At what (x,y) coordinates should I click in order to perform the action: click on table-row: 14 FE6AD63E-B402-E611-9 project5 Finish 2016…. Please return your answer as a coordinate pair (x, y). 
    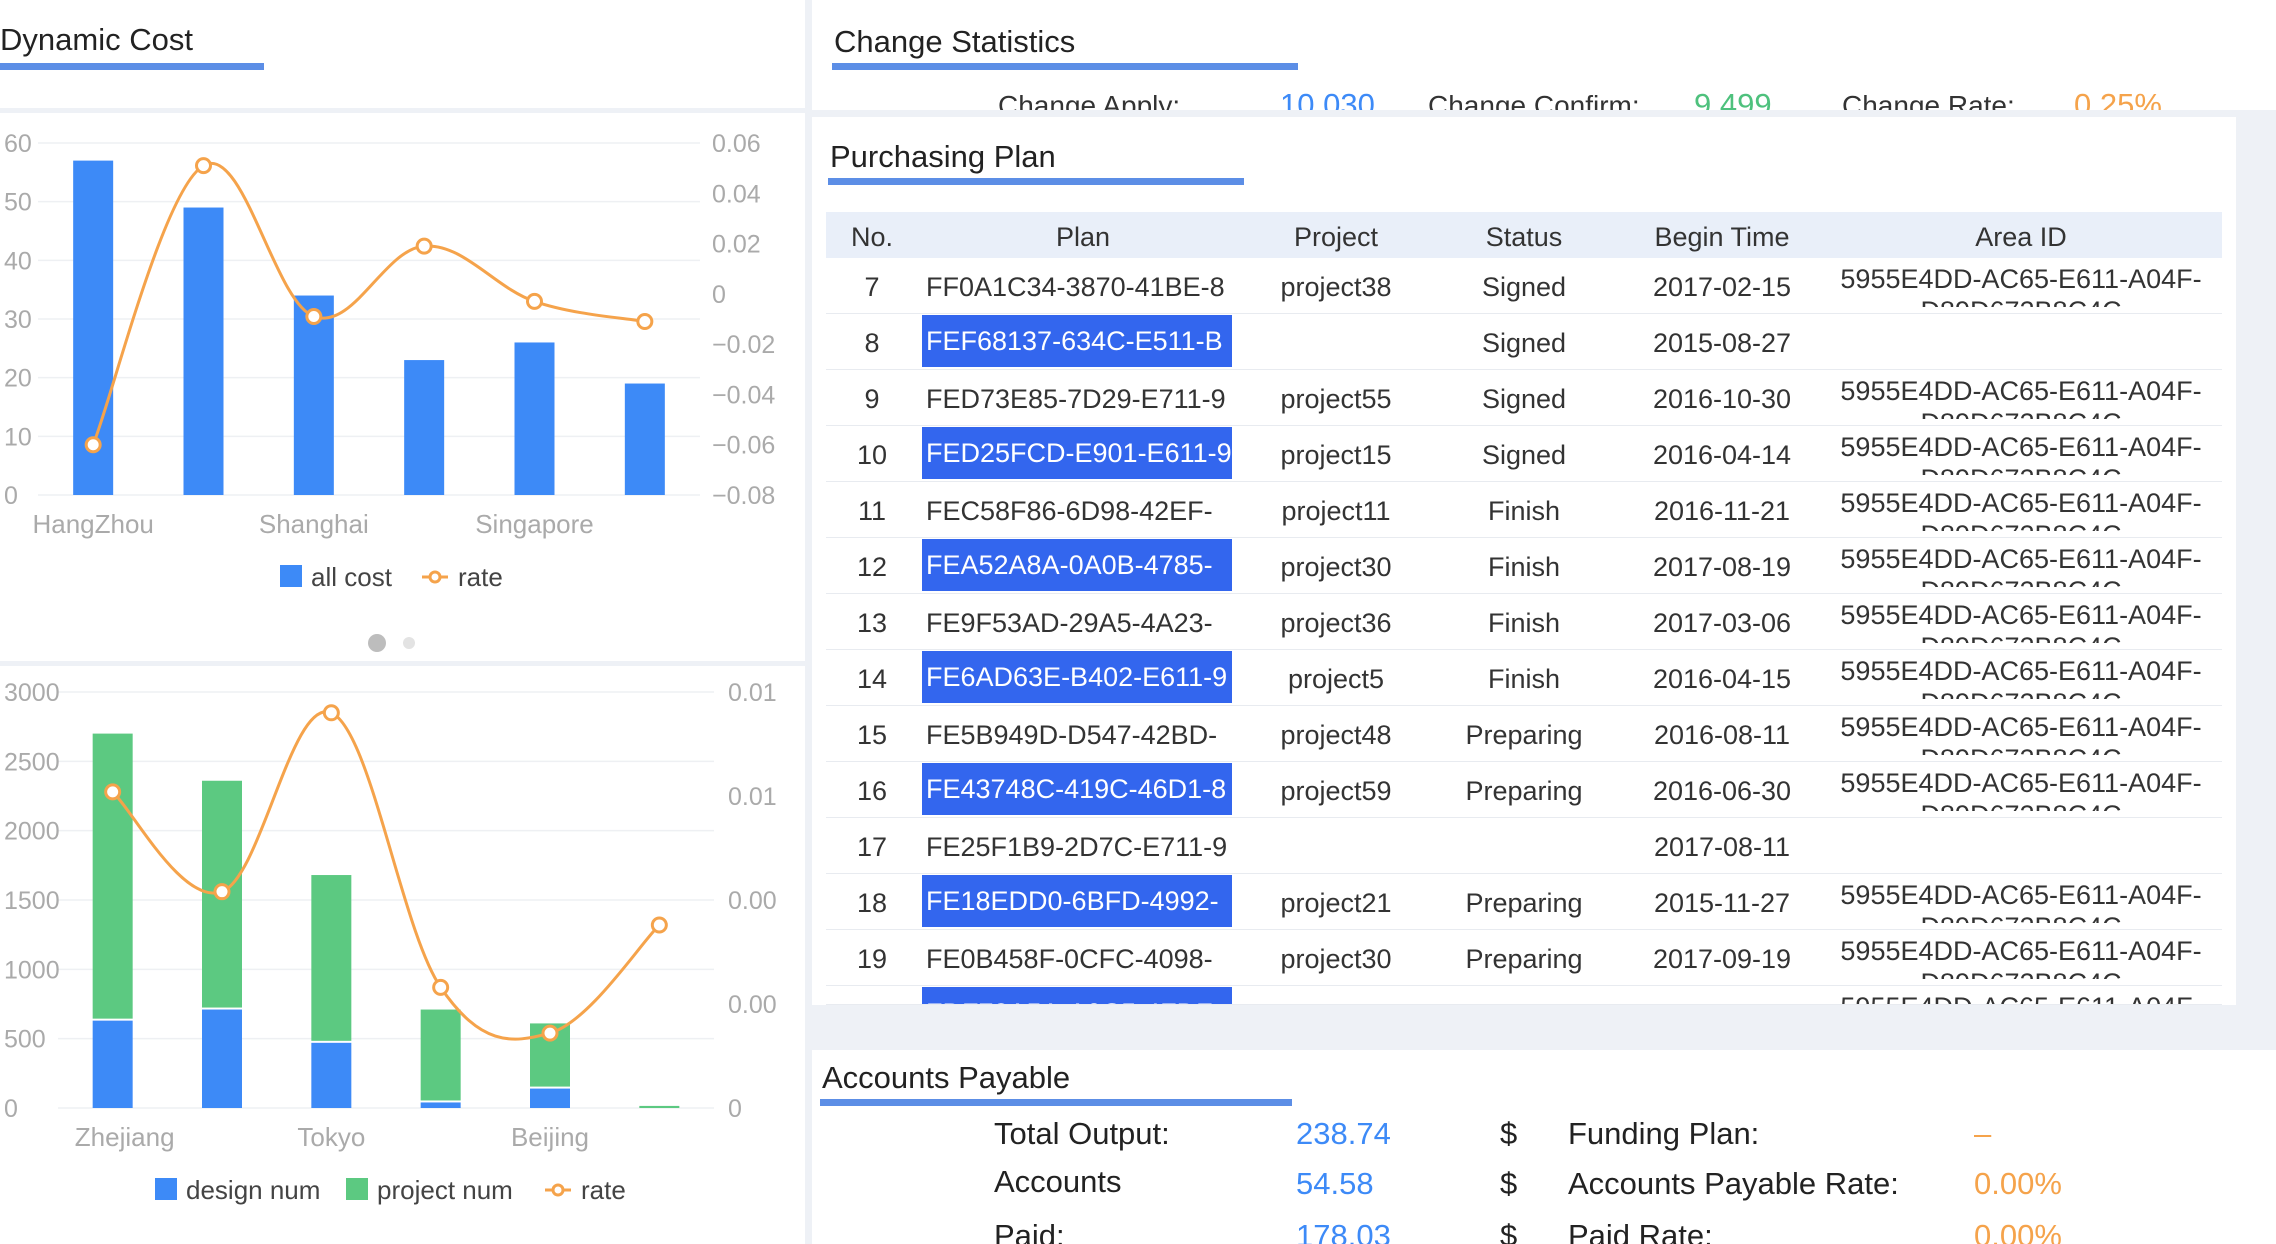
    Looking at the image, I should click on (1524, 678).